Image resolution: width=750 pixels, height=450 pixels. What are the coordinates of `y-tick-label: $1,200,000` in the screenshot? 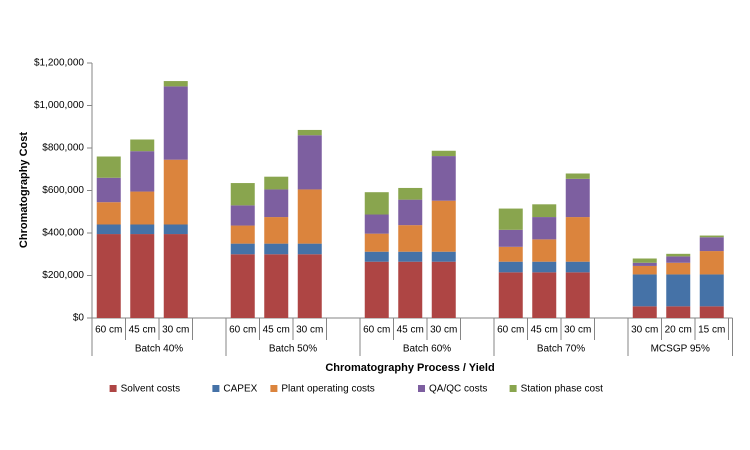 It's located at (59, 63).